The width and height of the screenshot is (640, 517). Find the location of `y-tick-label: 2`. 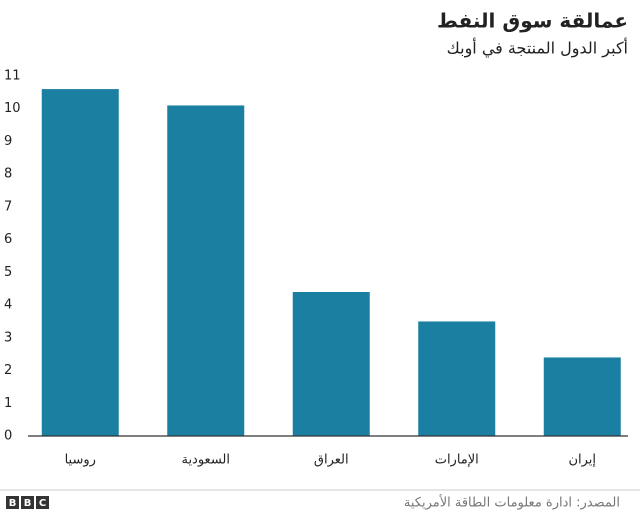

y-tick-label: 2 is located at coordinates (8, 370).